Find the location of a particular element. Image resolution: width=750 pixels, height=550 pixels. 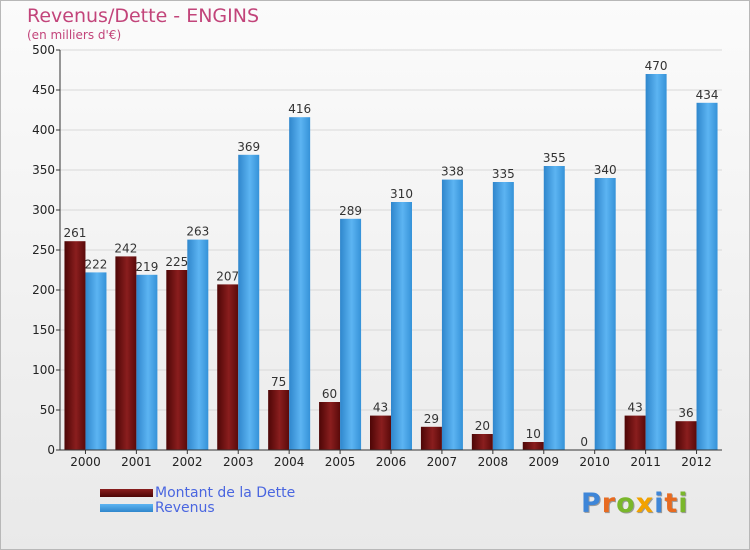

y-tick-label: 150 is located at coordinates (43, 330).